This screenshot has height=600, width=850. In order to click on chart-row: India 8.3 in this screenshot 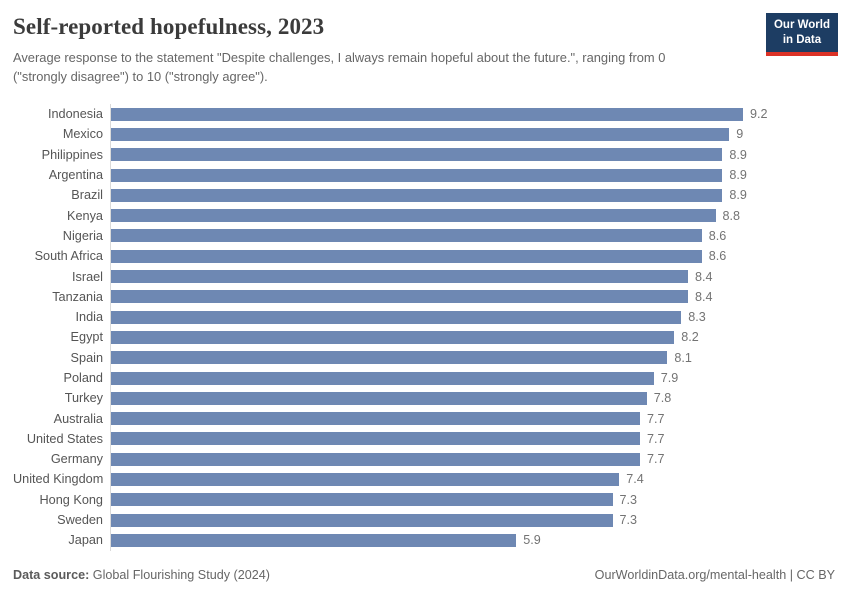, I will do `click(431, 317)`.